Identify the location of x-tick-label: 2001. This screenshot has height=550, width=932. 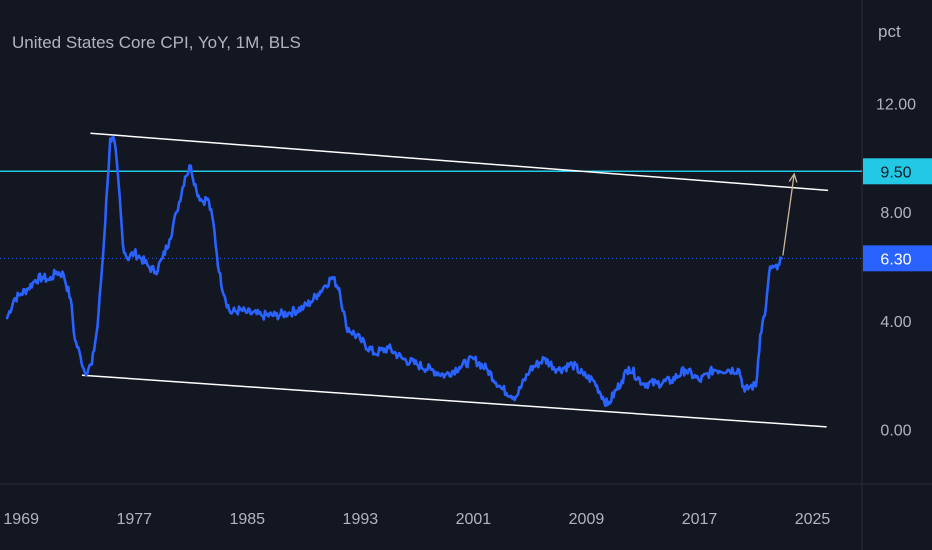
(474, 519).